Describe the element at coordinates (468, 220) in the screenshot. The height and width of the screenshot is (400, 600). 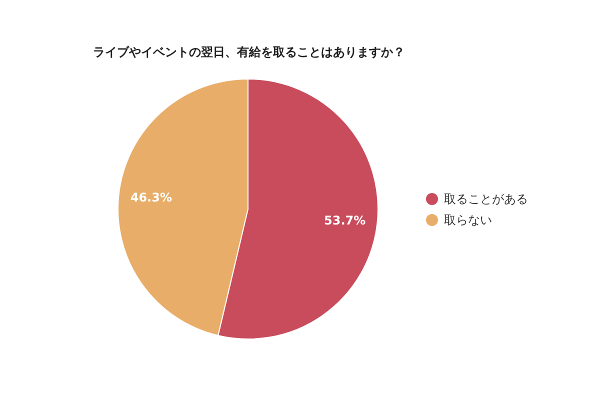
I see `legend-label: 取らない` at that location.